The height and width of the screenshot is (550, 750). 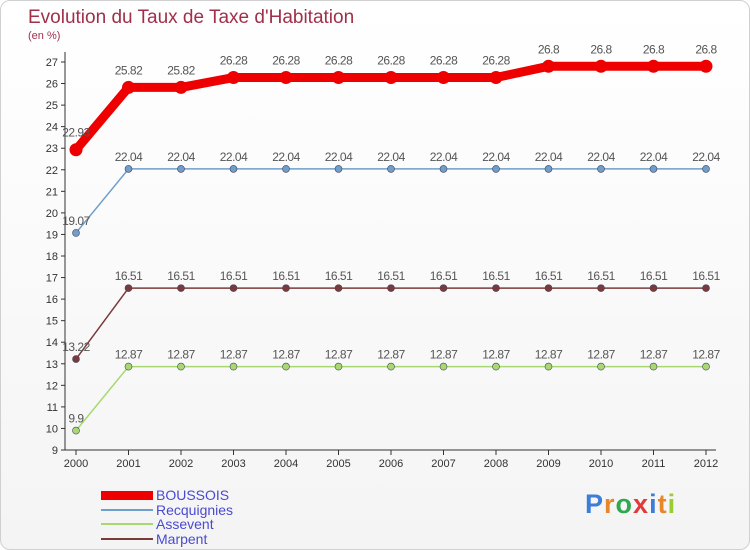 What do you see at coordinates (195, 509) in the screenshot?
I see `legend-label-recquignies: Recquignies` at bounding box center [195, 509].